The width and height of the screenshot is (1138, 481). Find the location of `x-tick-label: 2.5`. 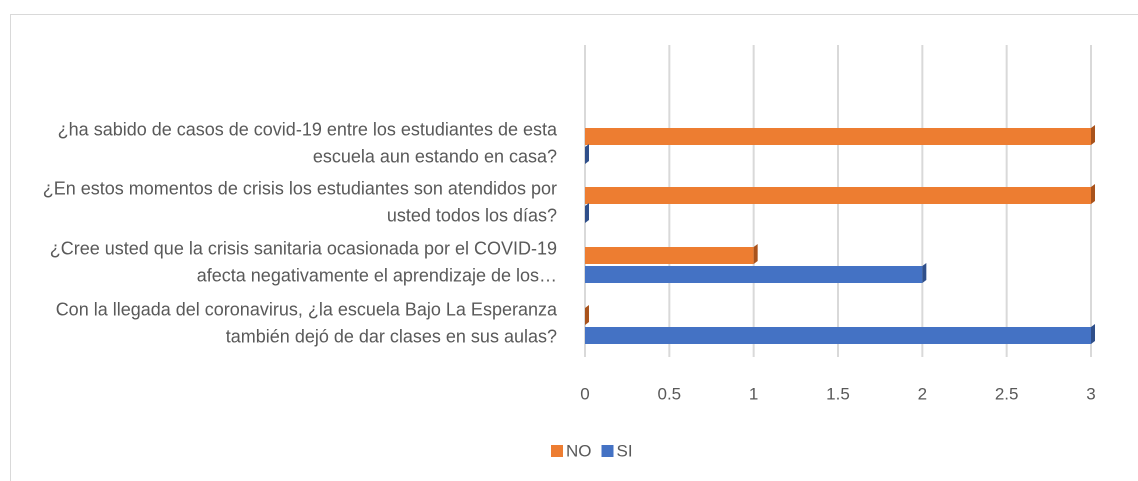

x-tick-label: 2.5 is located at coordinates (1007, 393).